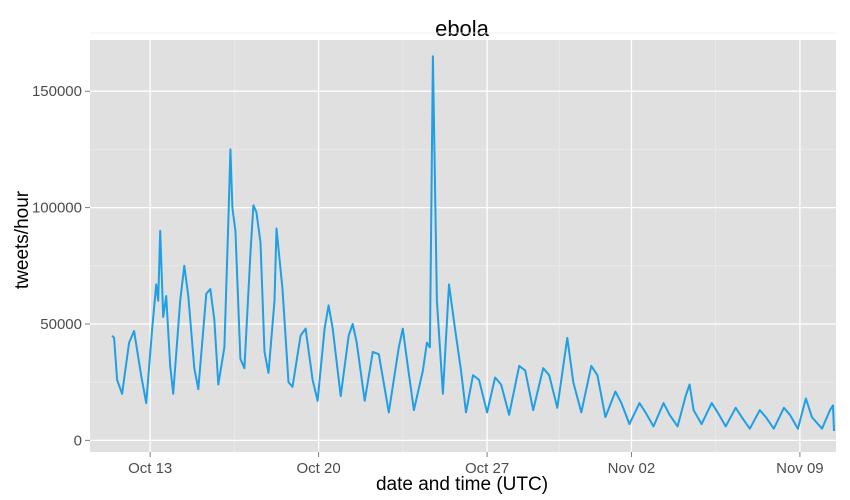 The height and width of the screenshot is (500, 850). Describe the element at coordinates (78, 440) in the screenshot. I see `y-tick-label: 0` at that location.